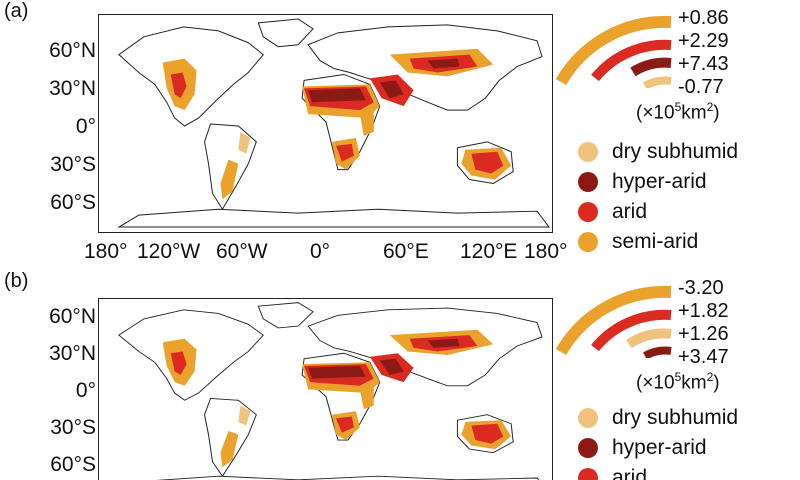 The height and width of the screenshot is (480, 800). What do you see at coordinates (678, 112) in the screenshot?
I see `unit-label-a: (×105km2)` at bounding box center [678, 112].